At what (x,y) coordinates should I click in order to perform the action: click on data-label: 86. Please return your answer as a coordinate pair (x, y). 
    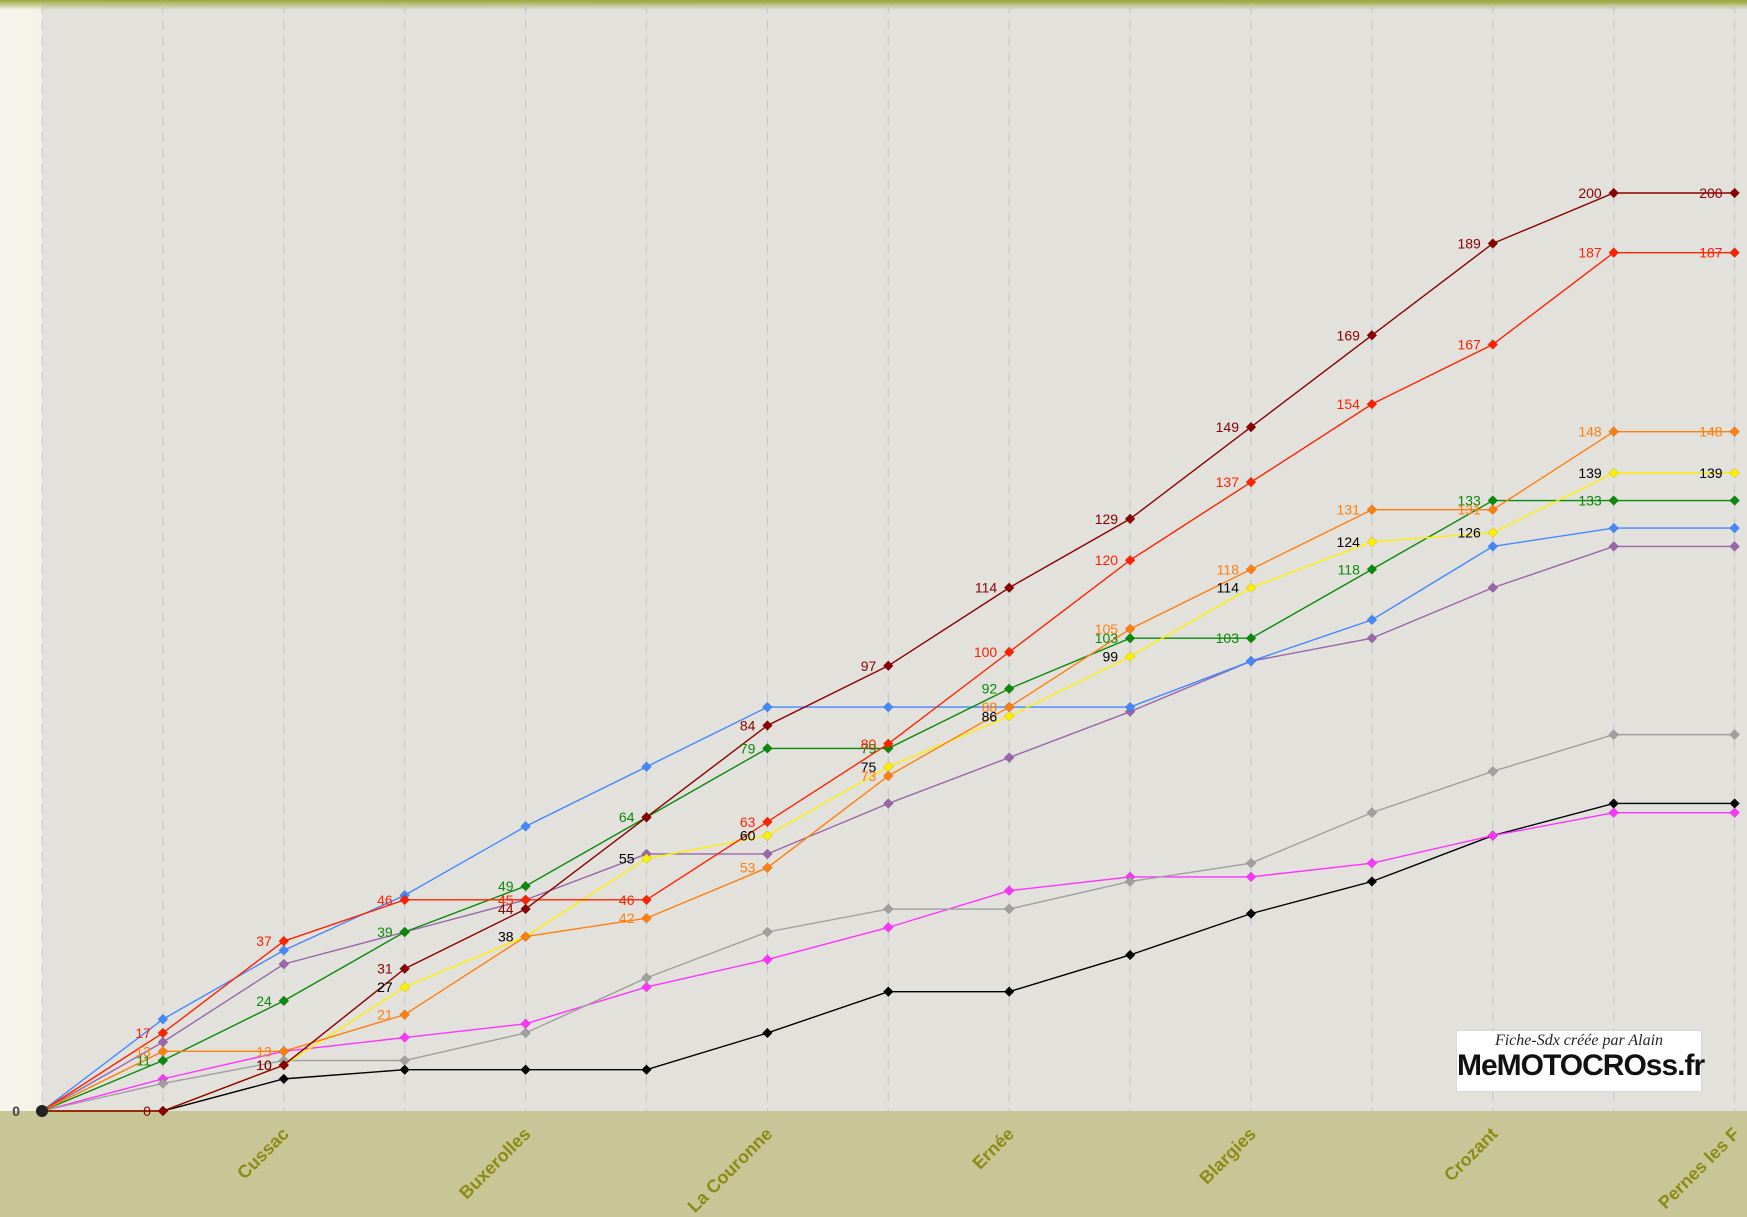
    Looking at the image, I should click on (990, 716).